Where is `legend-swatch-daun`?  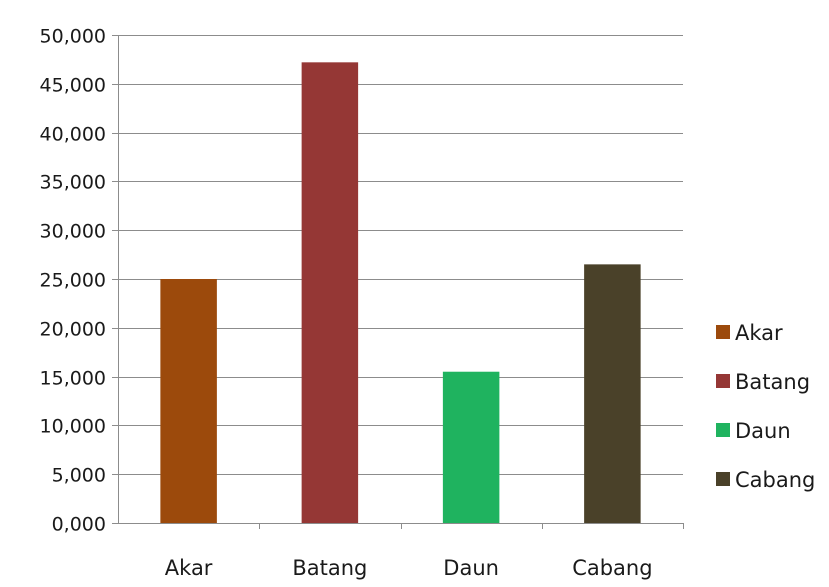 legend-swatch-daun is located at coordinates (723, 430).